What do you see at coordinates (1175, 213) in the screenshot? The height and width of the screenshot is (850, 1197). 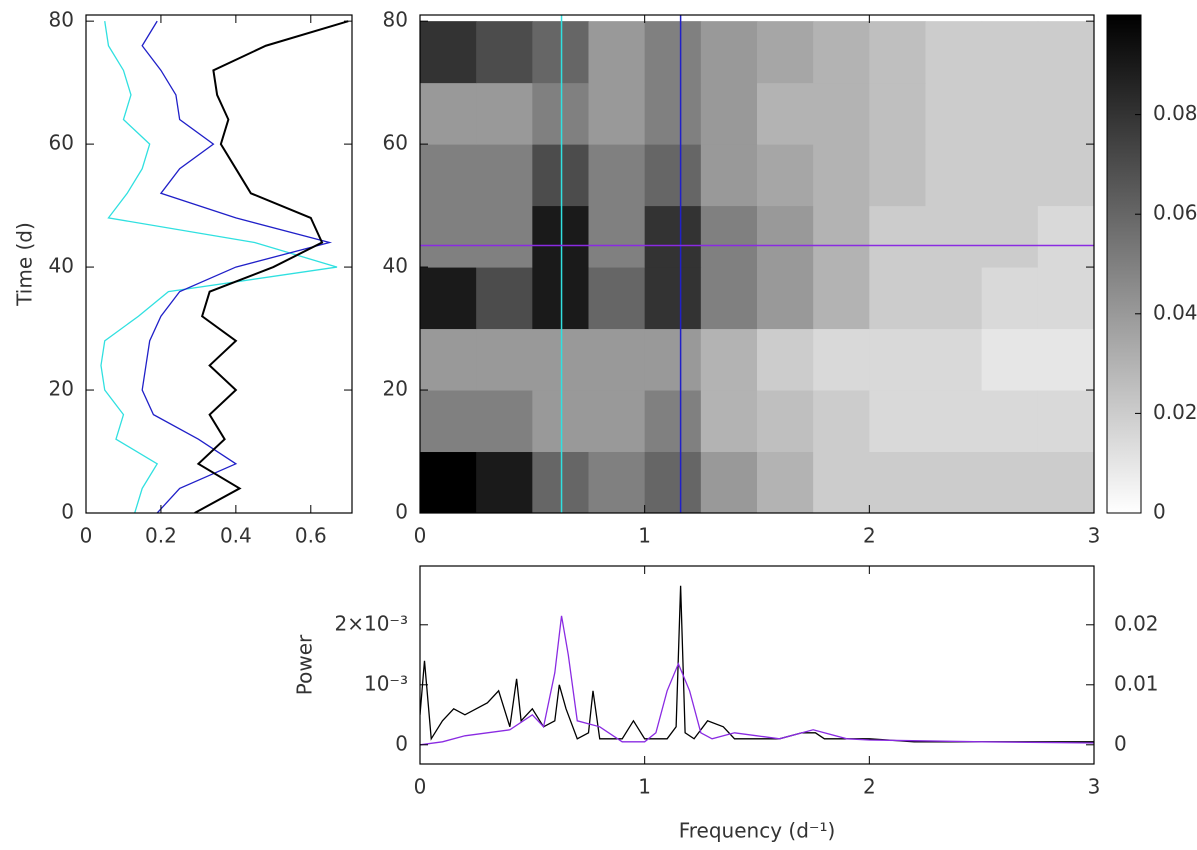 I see `colorbar-tick-label: 0.06` at bounding box center [1175, 213].